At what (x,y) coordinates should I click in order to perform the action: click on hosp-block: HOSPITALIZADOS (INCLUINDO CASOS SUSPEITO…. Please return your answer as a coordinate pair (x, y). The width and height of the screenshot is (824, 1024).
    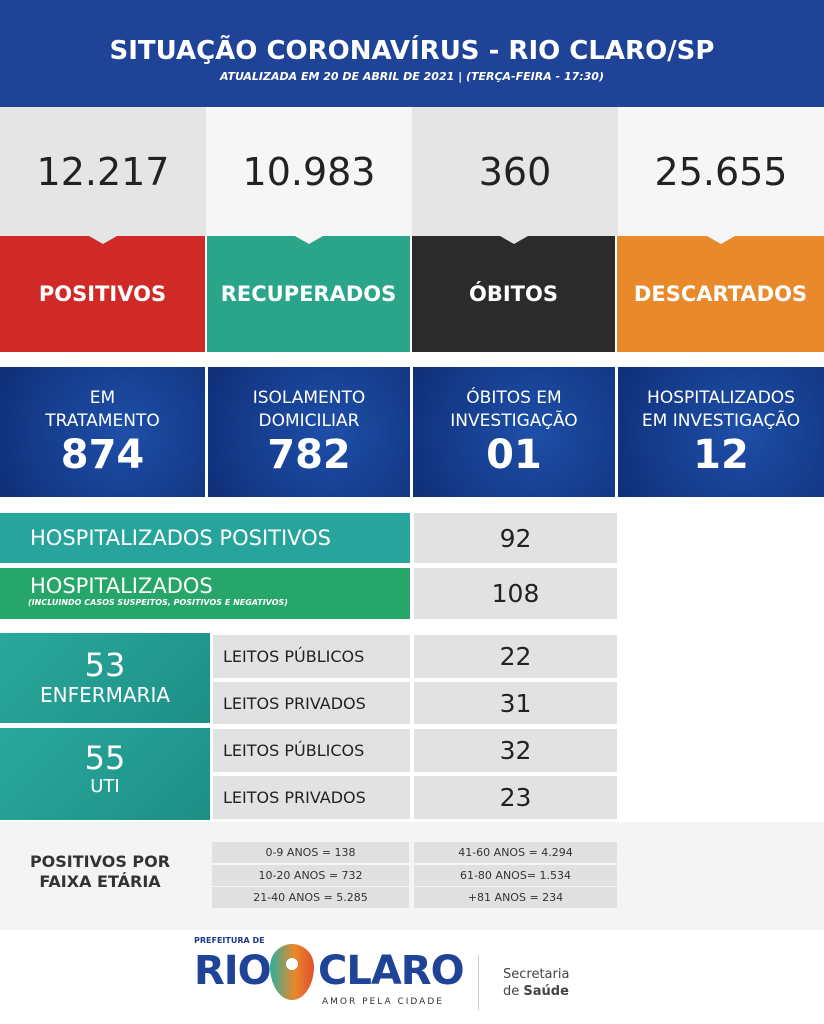
    Looking at the image, I should click on (205, 593).